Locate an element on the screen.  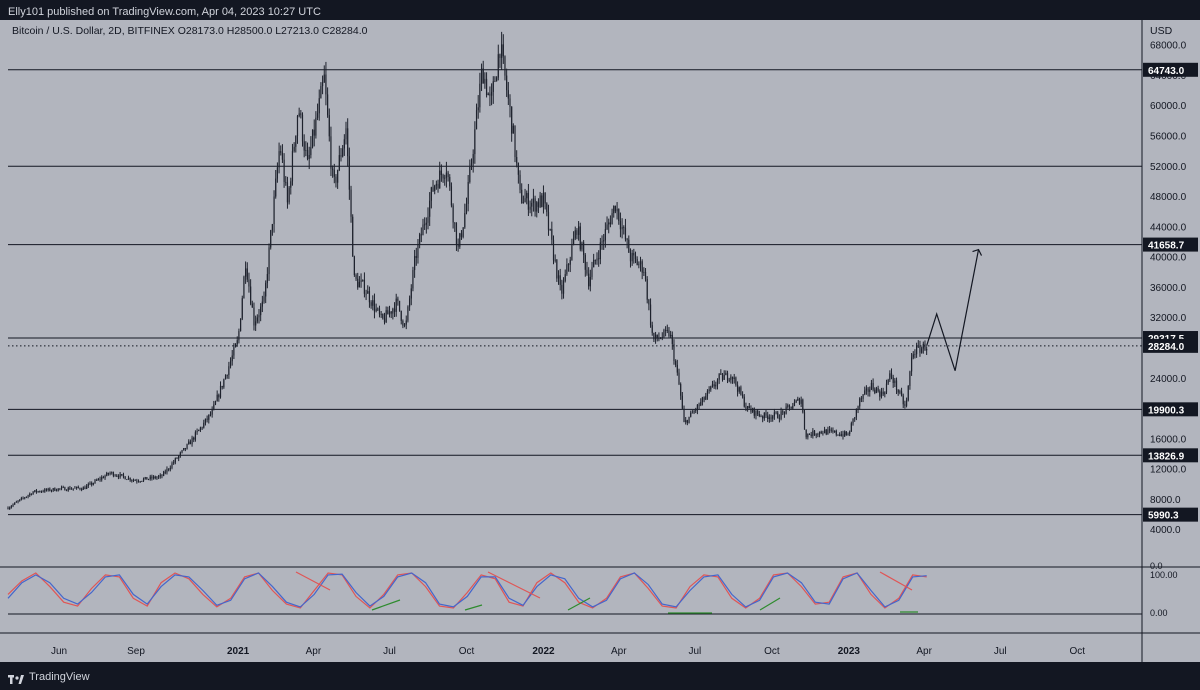
time-tick-label: Jul is located at coordinates (1000, 651).